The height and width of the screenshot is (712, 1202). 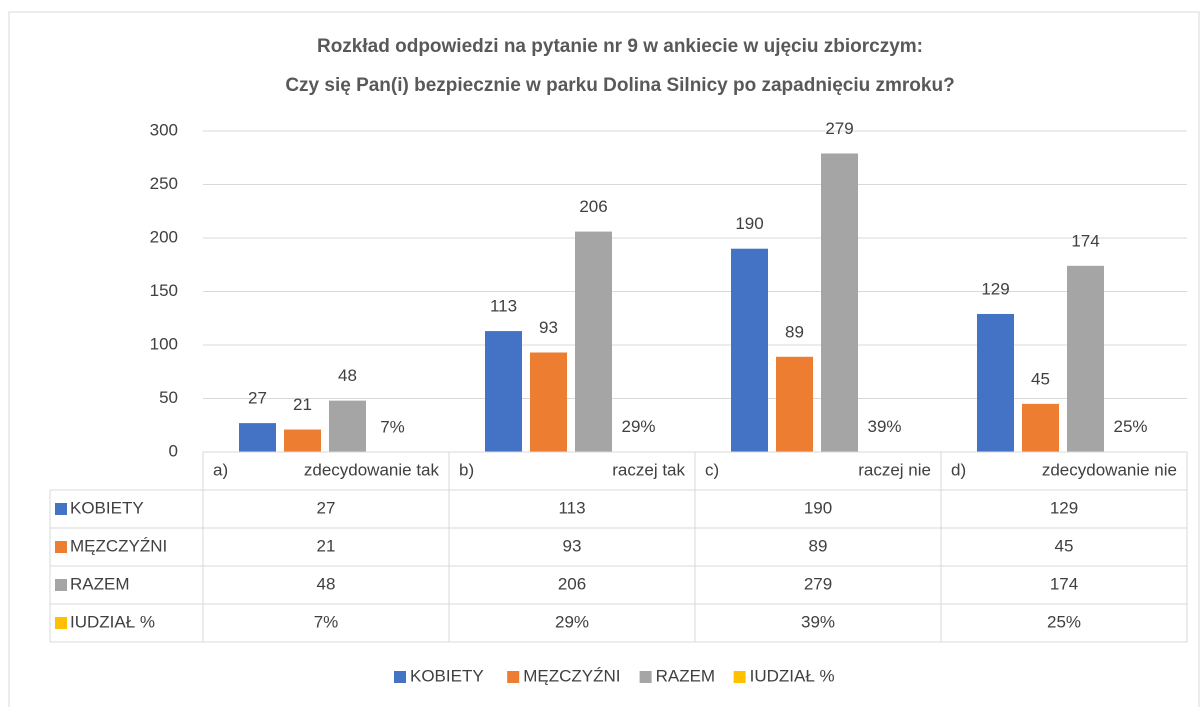 What do you see at coordinates (503, 306) in the screenshot?
I see `data-label: 113` at bounding box center [503, 306].